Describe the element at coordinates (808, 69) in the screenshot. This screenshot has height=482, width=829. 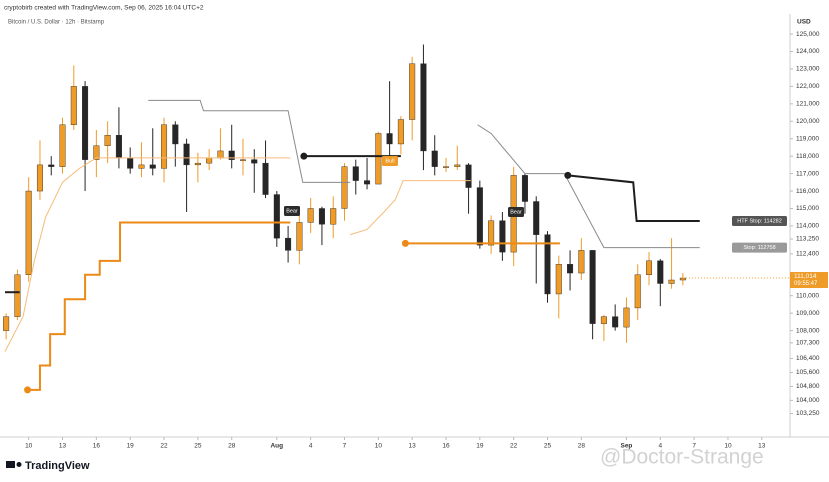
I see `y-tick-label: 123,000` at that location.